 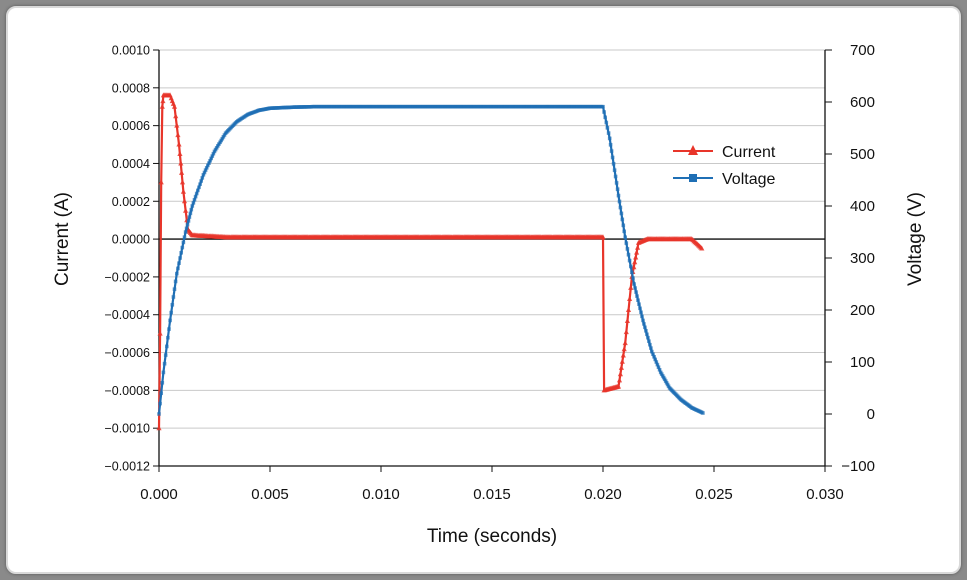 What do you see at coordinates (270, 494) in the screenshot?
I see `x-tick-label: 0.005` at bounding box center [270, 494].